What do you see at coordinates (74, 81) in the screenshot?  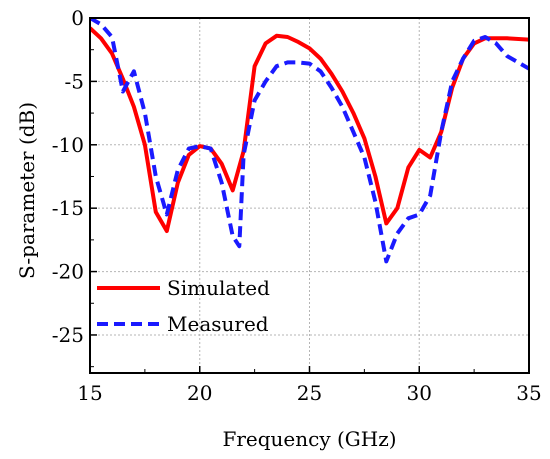 I see `y-tick-label: -5` at bounding box center [74, 81].